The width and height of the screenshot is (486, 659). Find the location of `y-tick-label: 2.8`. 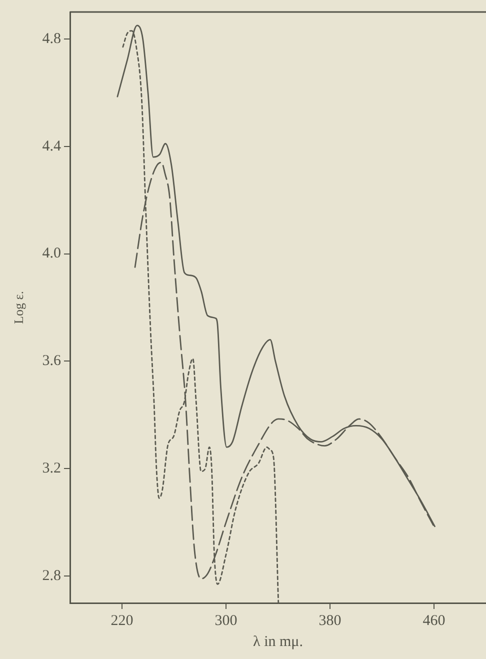

y-tick-label: 2.8 is located at coordinates (51, 576).